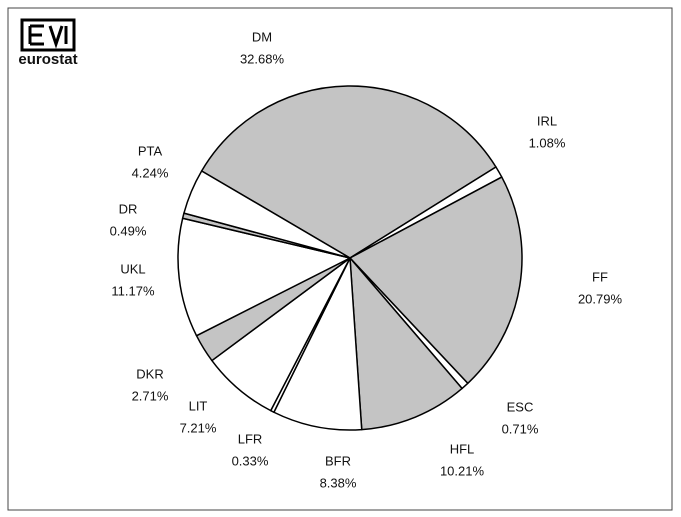 This screenshot has height=517, width=681. What do you see at coordinates (262, 36) in the screenshot?
I see `slice-label: DM` at bounding box center [262, 36].